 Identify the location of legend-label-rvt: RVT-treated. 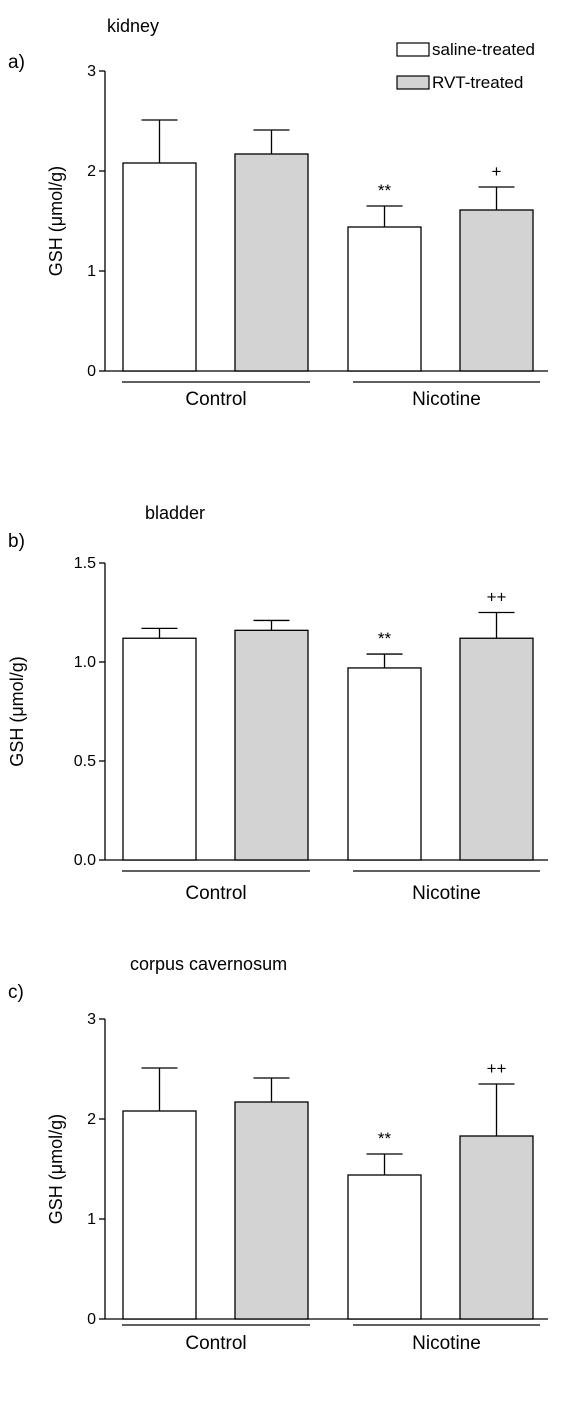
(477, 82).